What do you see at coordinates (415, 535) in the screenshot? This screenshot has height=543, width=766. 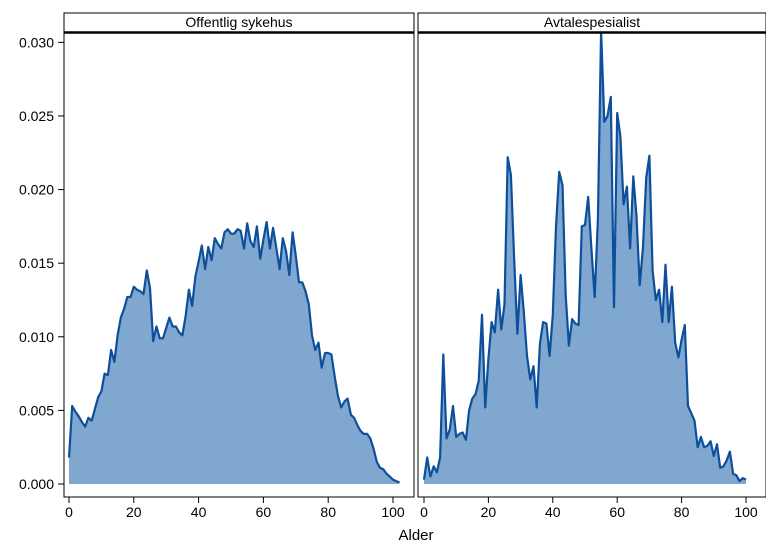 I see `x-axis-label: Alder` at bounding box center [415, 535].